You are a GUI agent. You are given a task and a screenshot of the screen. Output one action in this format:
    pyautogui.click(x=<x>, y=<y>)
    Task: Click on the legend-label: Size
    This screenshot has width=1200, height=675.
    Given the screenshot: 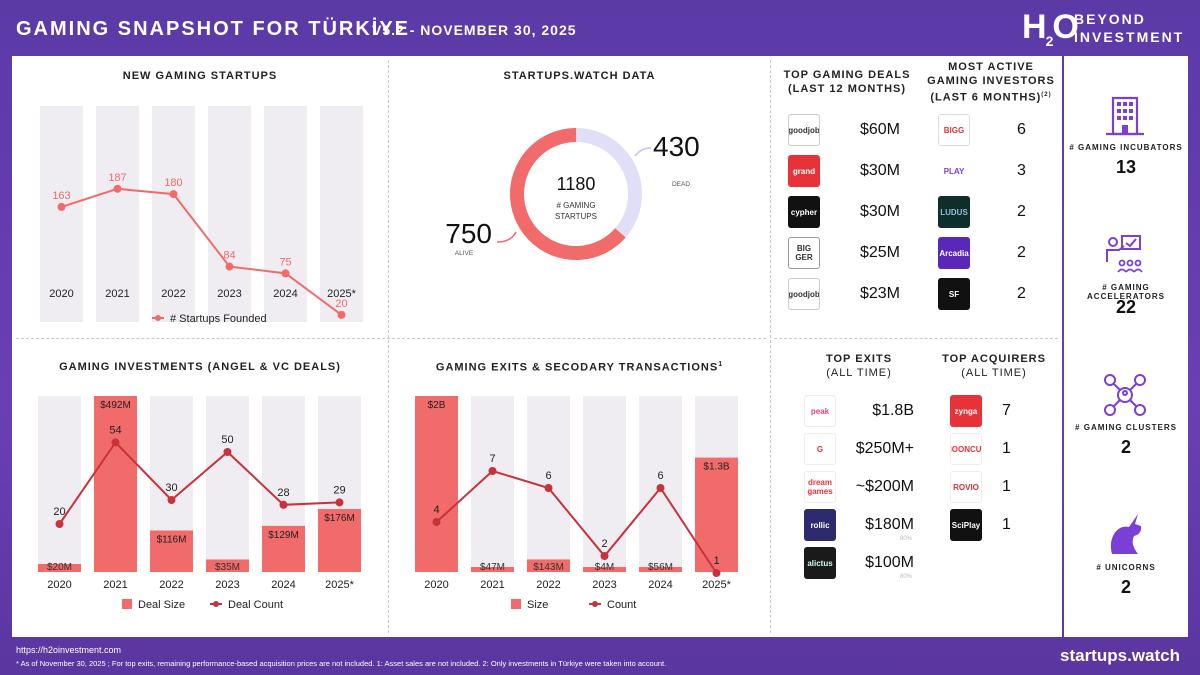 What is the action you would take?
    pyautogui.click(x=537, y=605)
    